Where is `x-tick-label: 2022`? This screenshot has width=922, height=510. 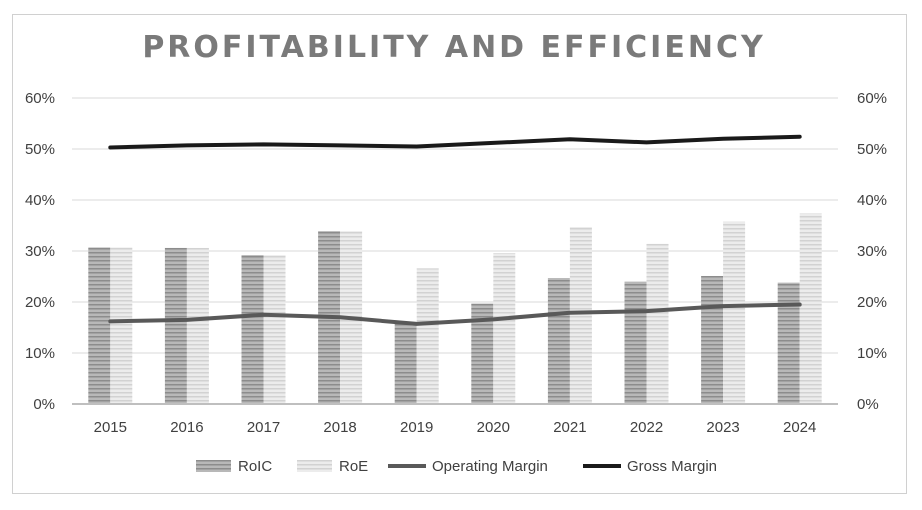 x-tick-label: 2022 is located at coordinates (646, 427).